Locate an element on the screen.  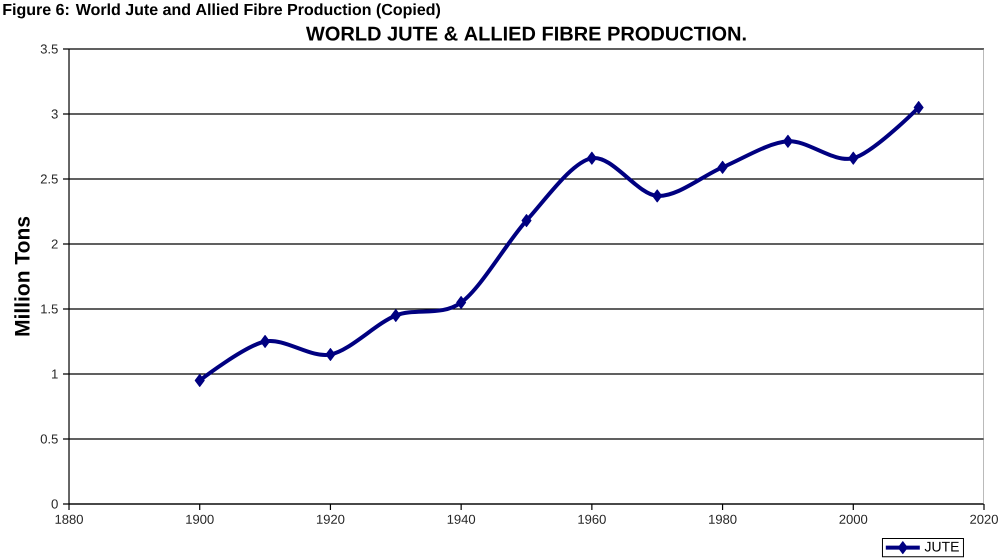
legend-label: JUTE is located at coordinates (941, 547).